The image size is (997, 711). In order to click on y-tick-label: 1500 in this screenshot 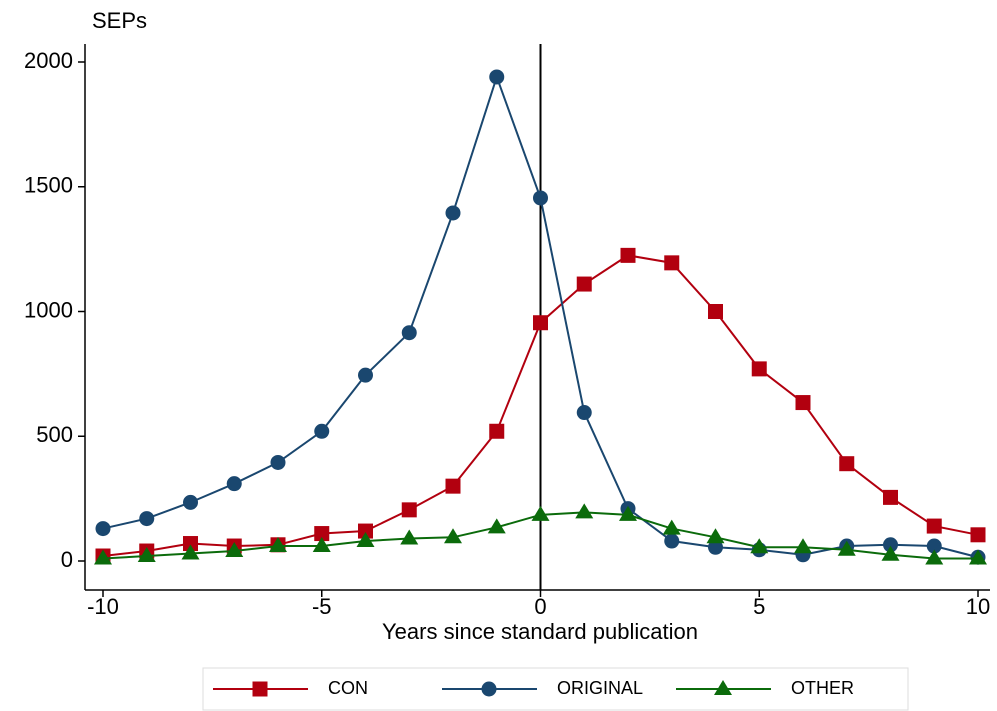, I will do `click(48, 185)`.